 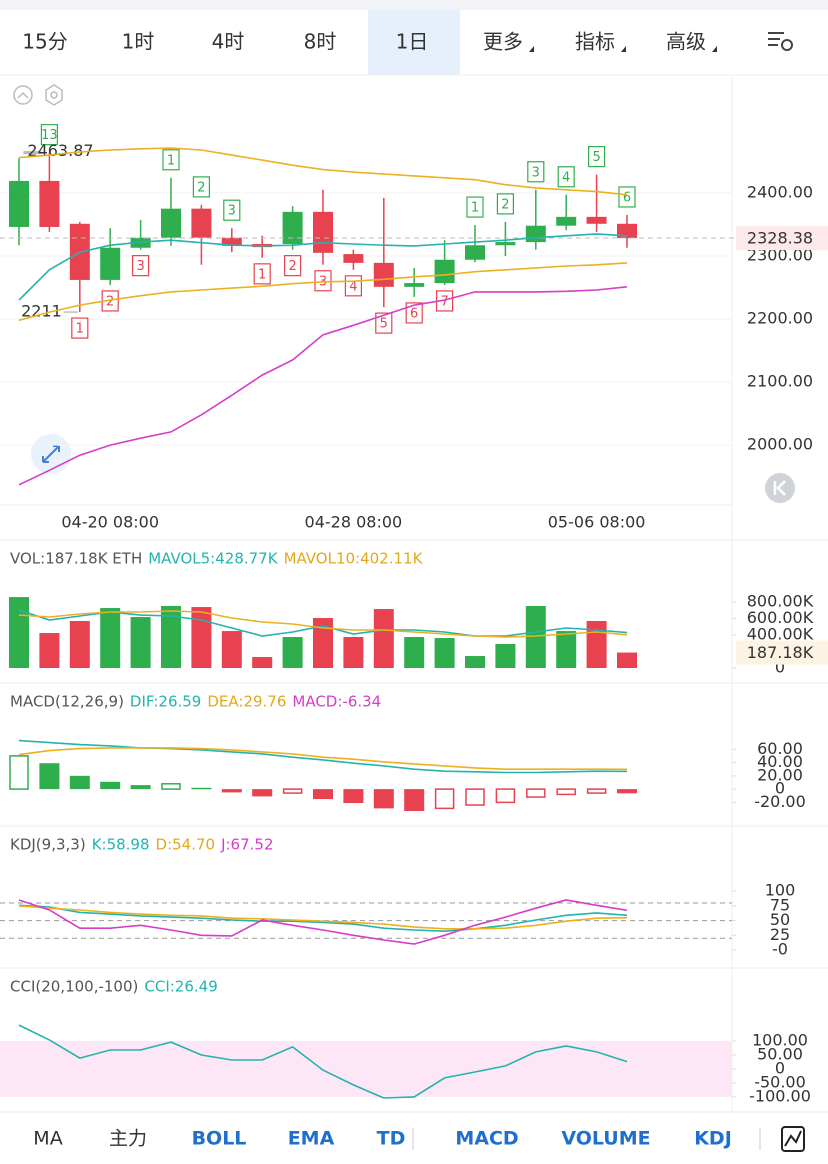 I want to click on y-tick-label: 2000.00, so click(x=780, y=444).